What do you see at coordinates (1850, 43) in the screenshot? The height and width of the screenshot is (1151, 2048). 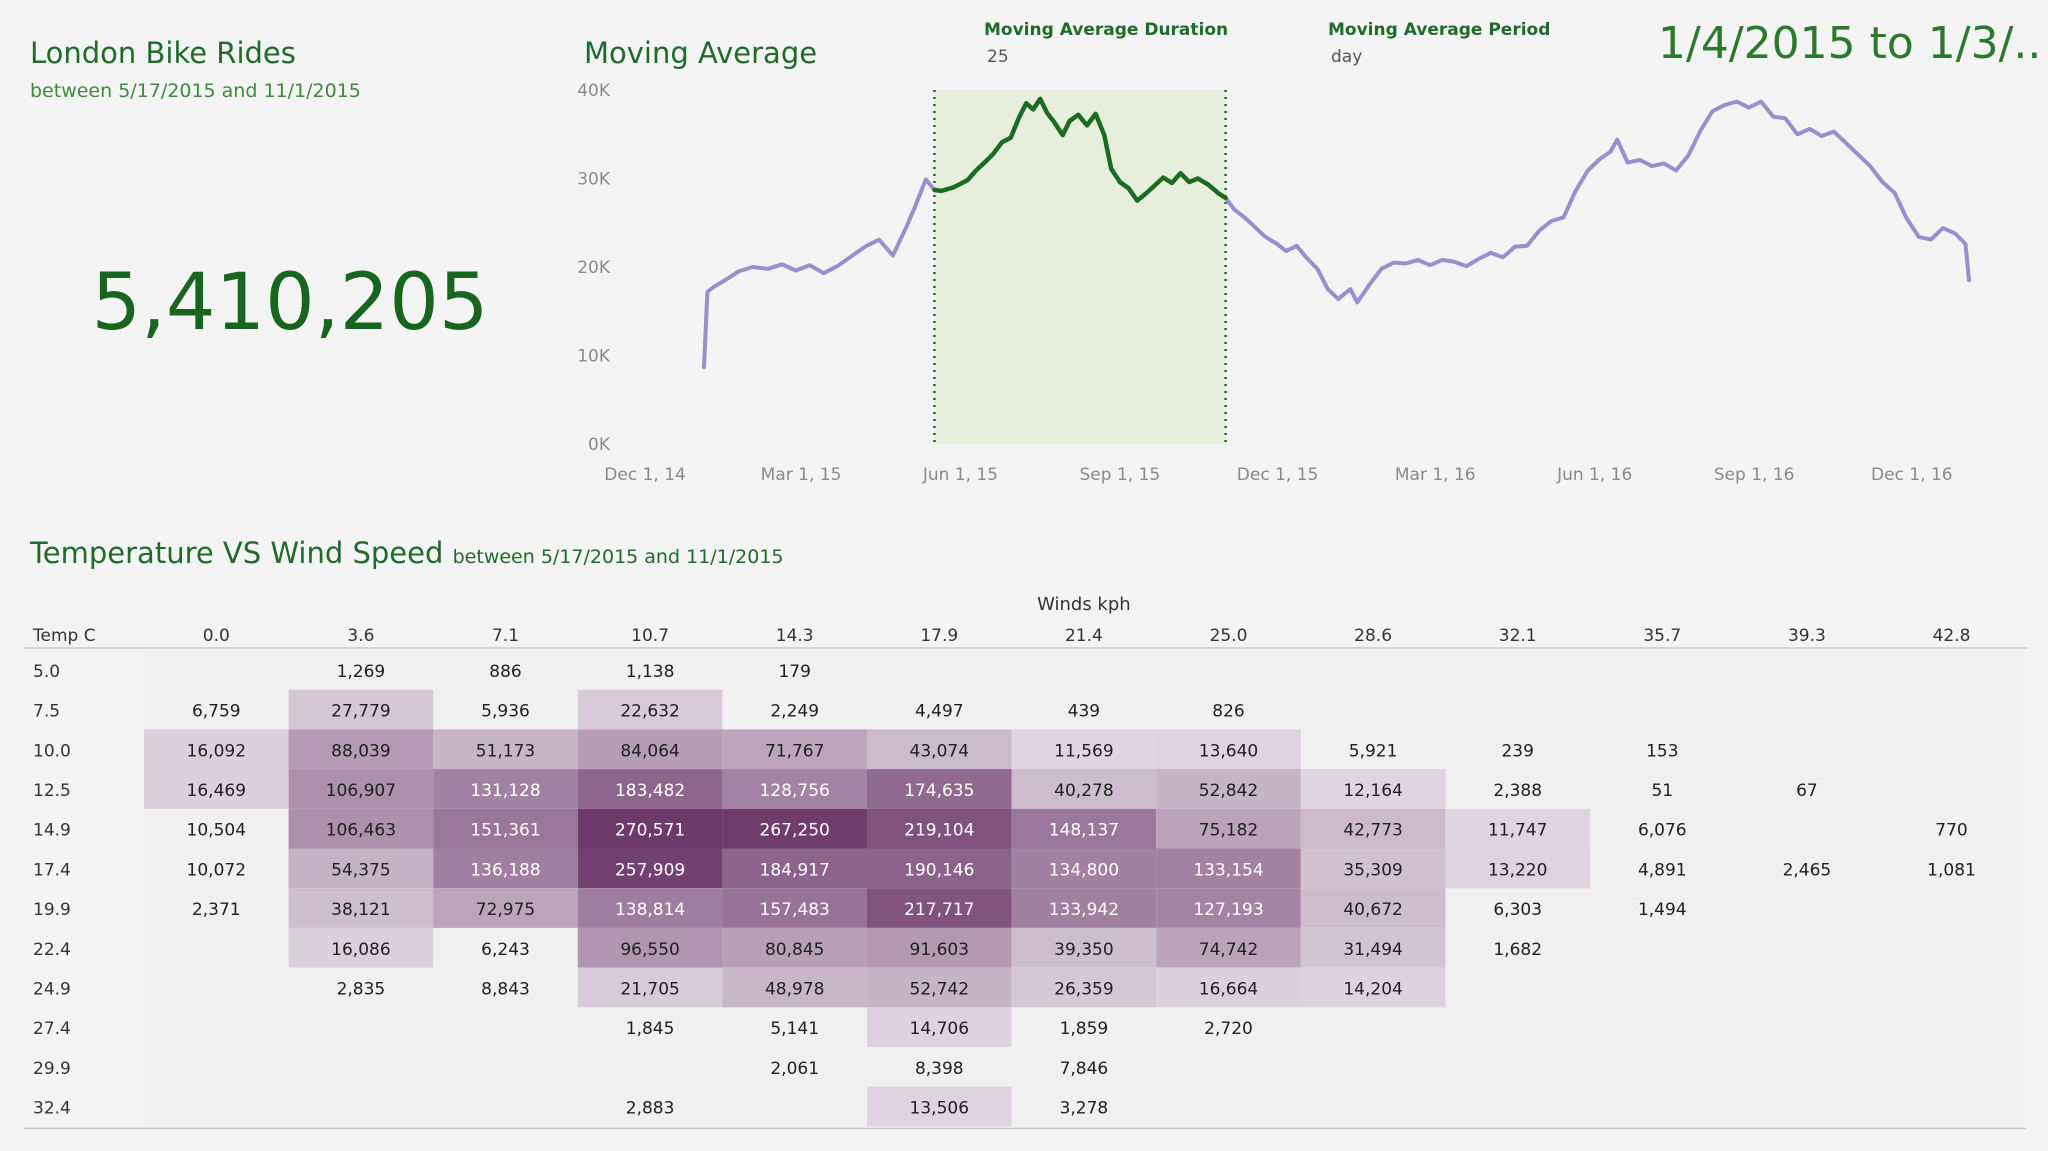 I see `date-range-filter: 1/4/2015 to 1/3/..` at bounding box center [1850, 43].